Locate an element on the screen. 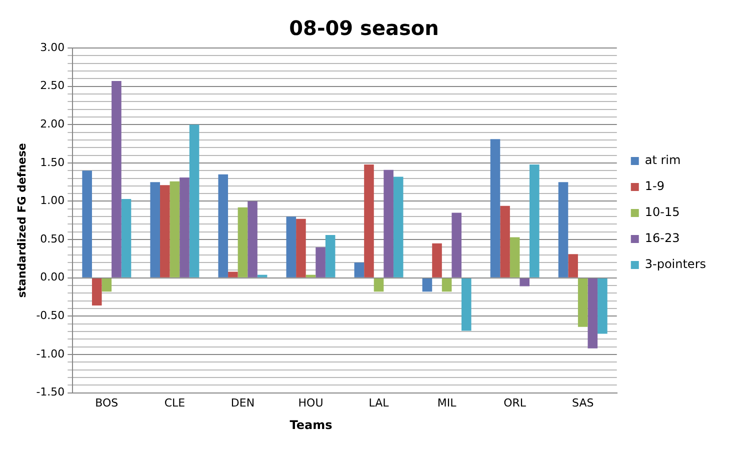 Image resolution: width=732 pixels, height=450 pixels. y-tick-label: -1.00 is located at coordinates (50, 353).